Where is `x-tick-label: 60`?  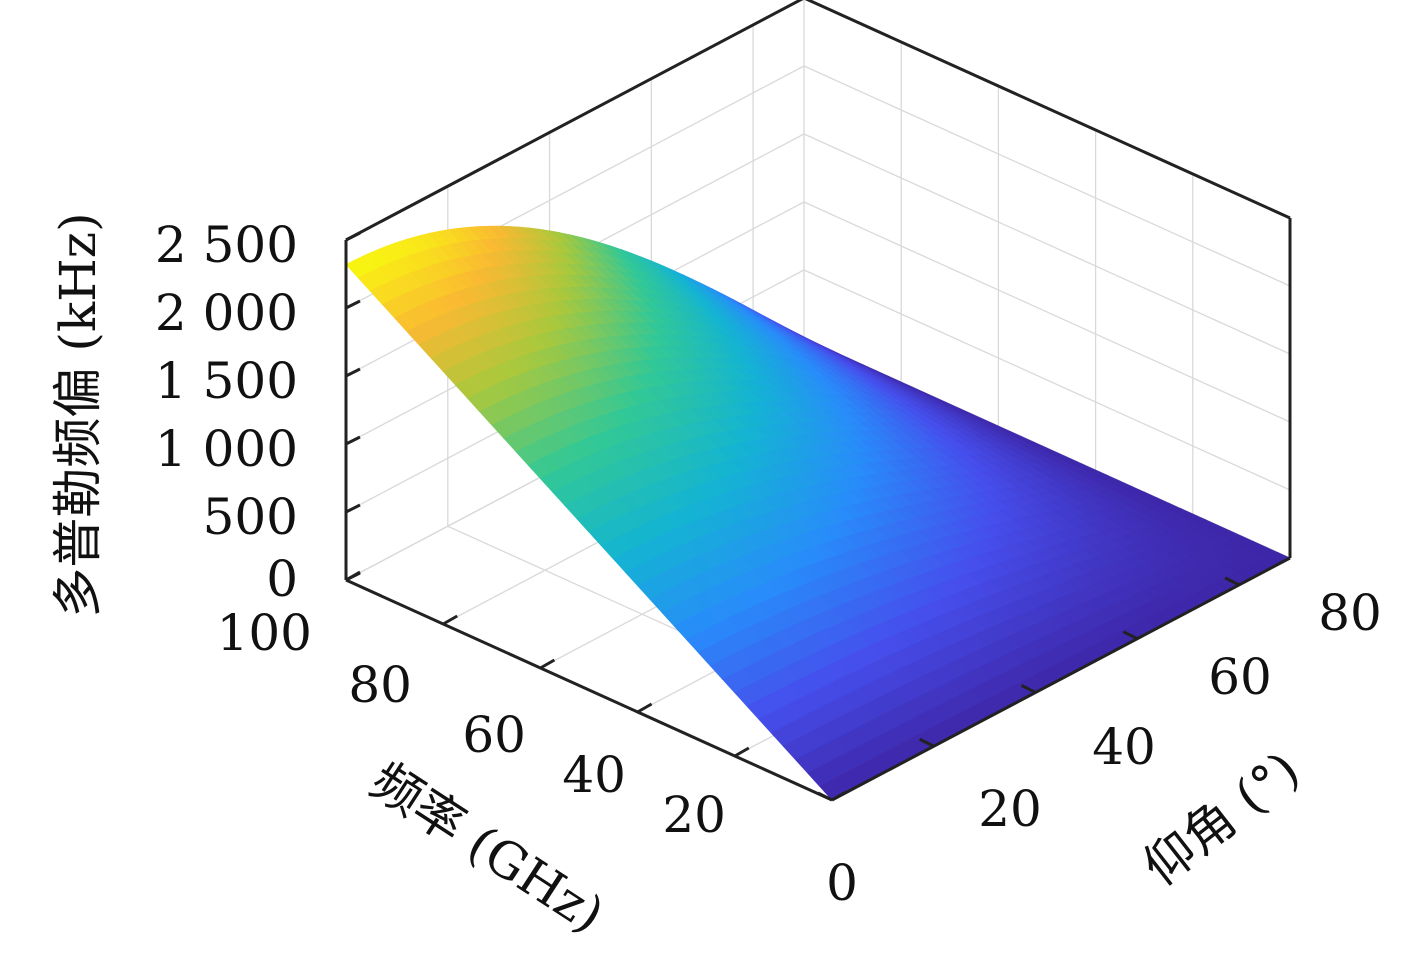 x-tick-label: 60 is located at coordinates (494, 735).